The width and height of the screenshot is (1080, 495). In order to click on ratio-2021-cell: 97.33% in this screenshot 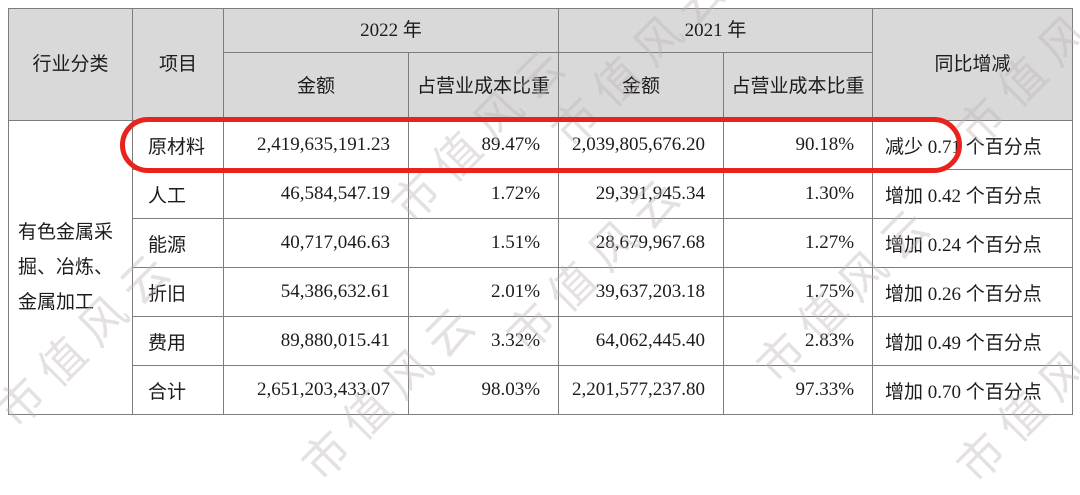, I will do `click(798, 390)`.